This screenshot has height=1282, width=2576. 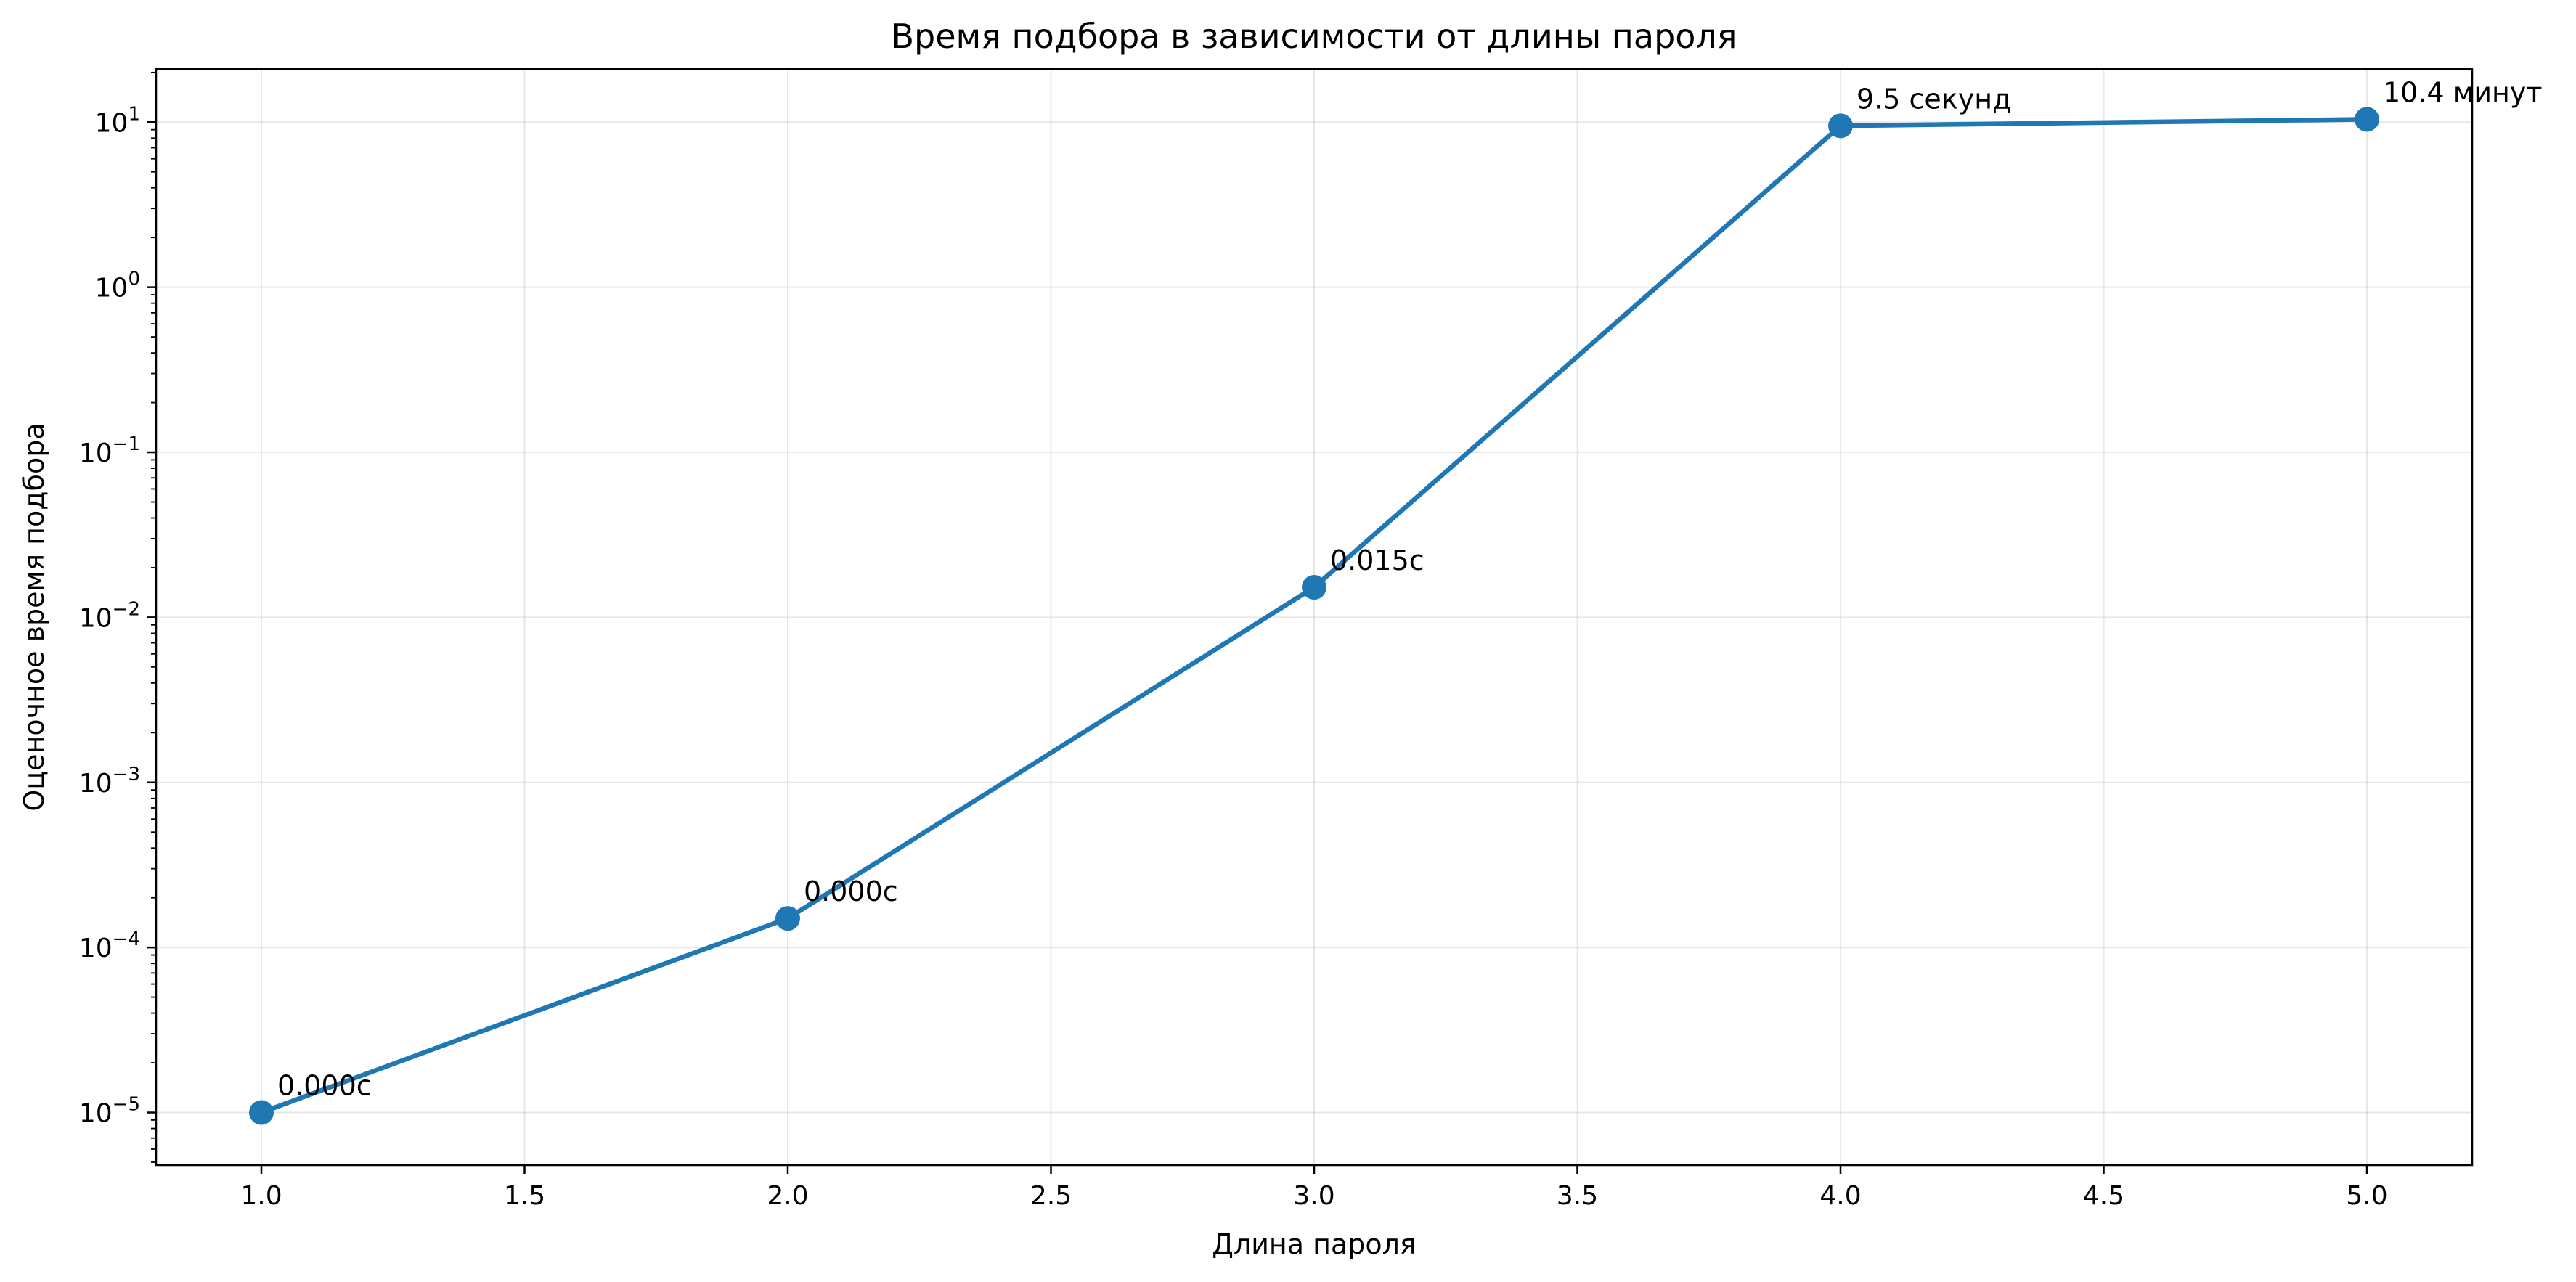 What do you see at coordinates (110, 1111) in the screenshot?
I see `y-tick-label: 10⁻⁵` at bounding box center [110, 1111].